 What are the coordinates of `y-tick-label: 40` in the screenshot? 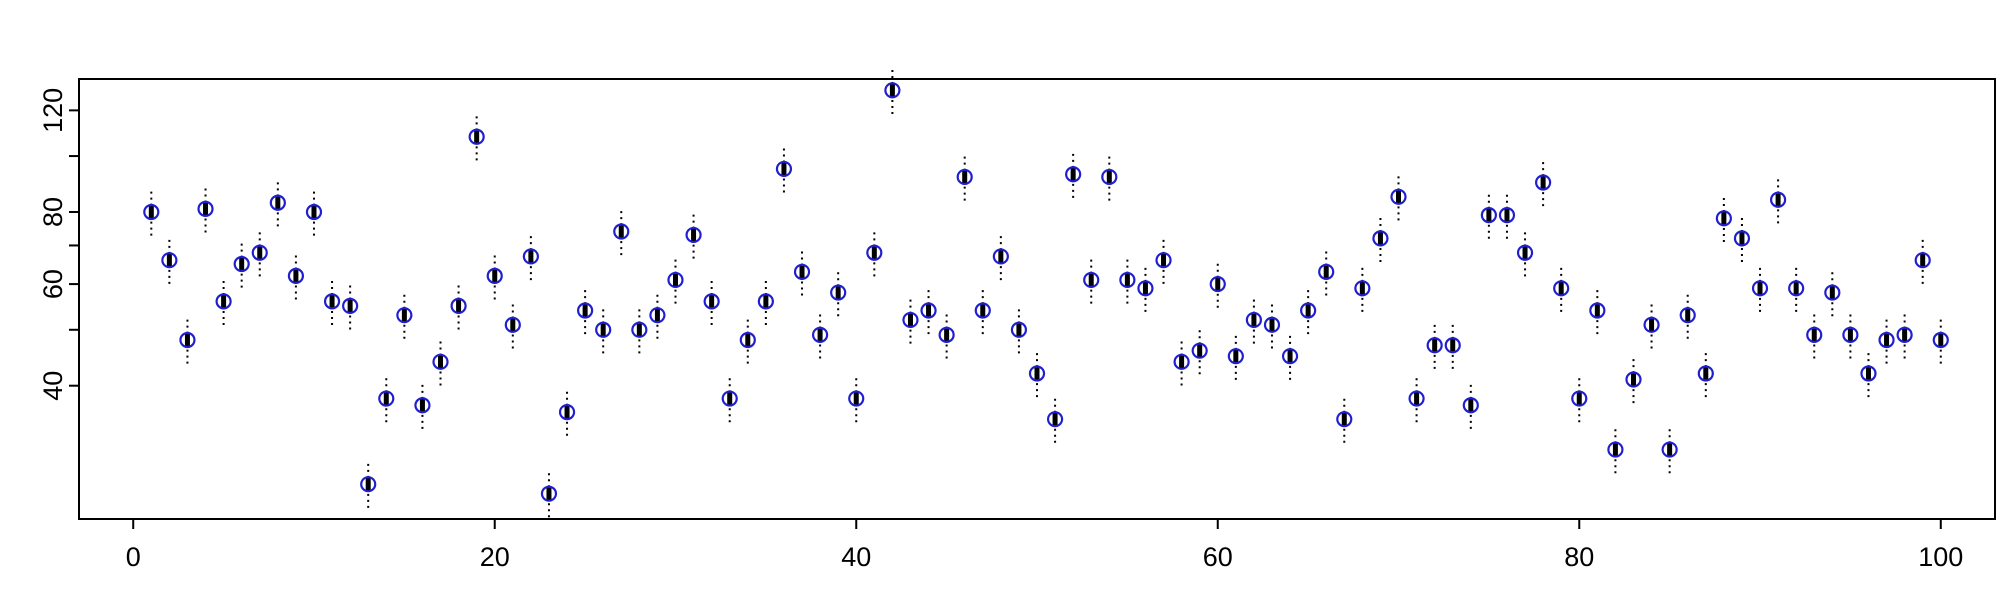 It's located at (53, 386).